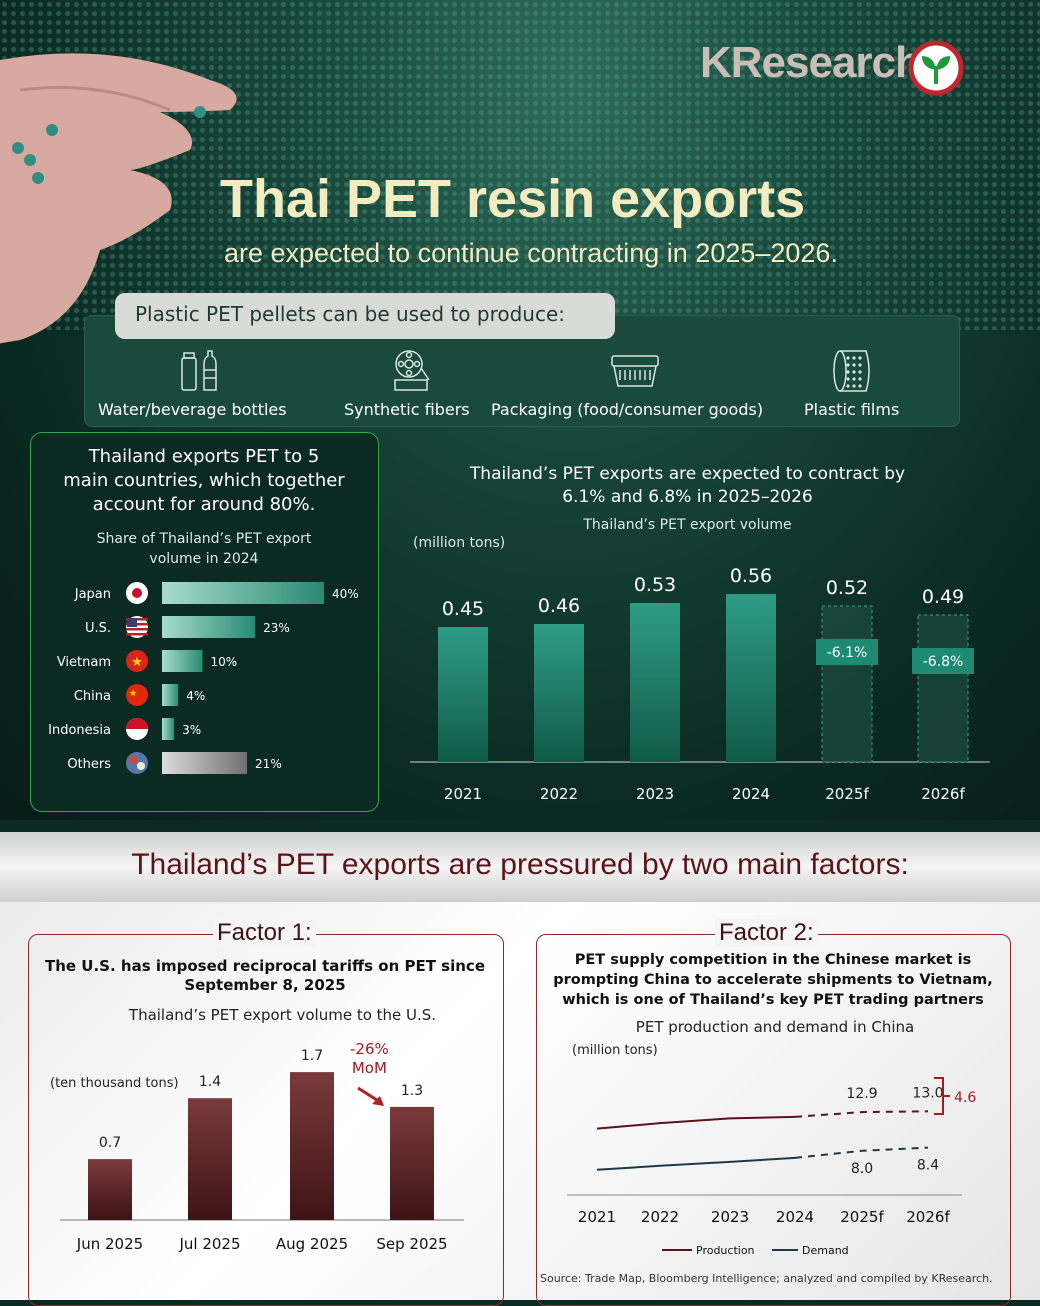  What do you see at coordinates (92, 696) in the screenshot?
I see `share-category-label: China` at bounding box center [92, 696].